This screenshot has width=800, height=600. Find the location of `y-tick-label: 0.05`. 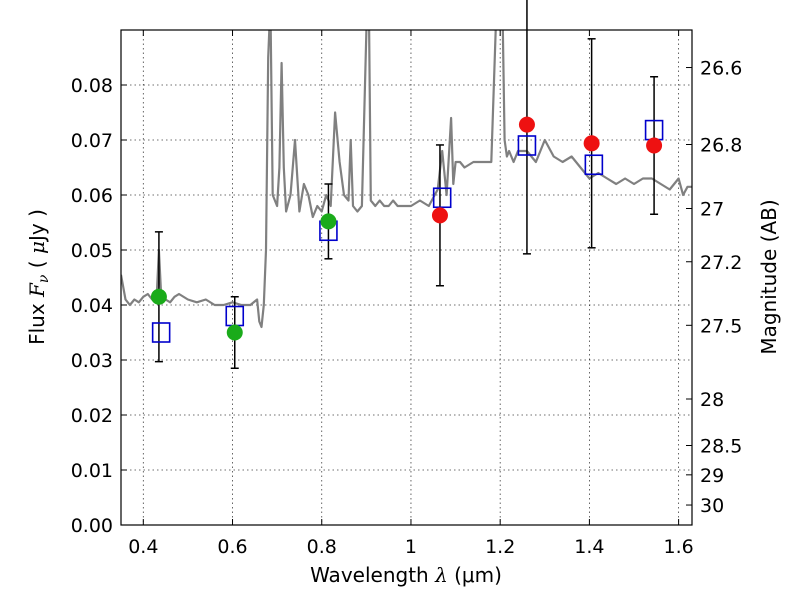

y-tick-label: 0.05 is located at coordinates (92, 251).